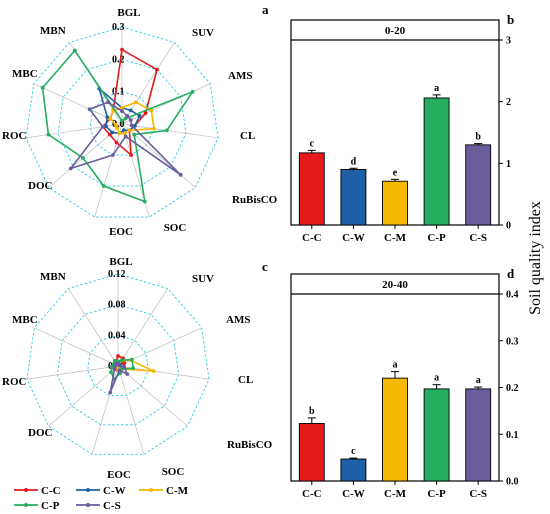 The image size is (550, 514). What do you see at coordinates (508, 102) in the screenshot?
I see `y-tick-label: 2` at bounding box center [508, 102].